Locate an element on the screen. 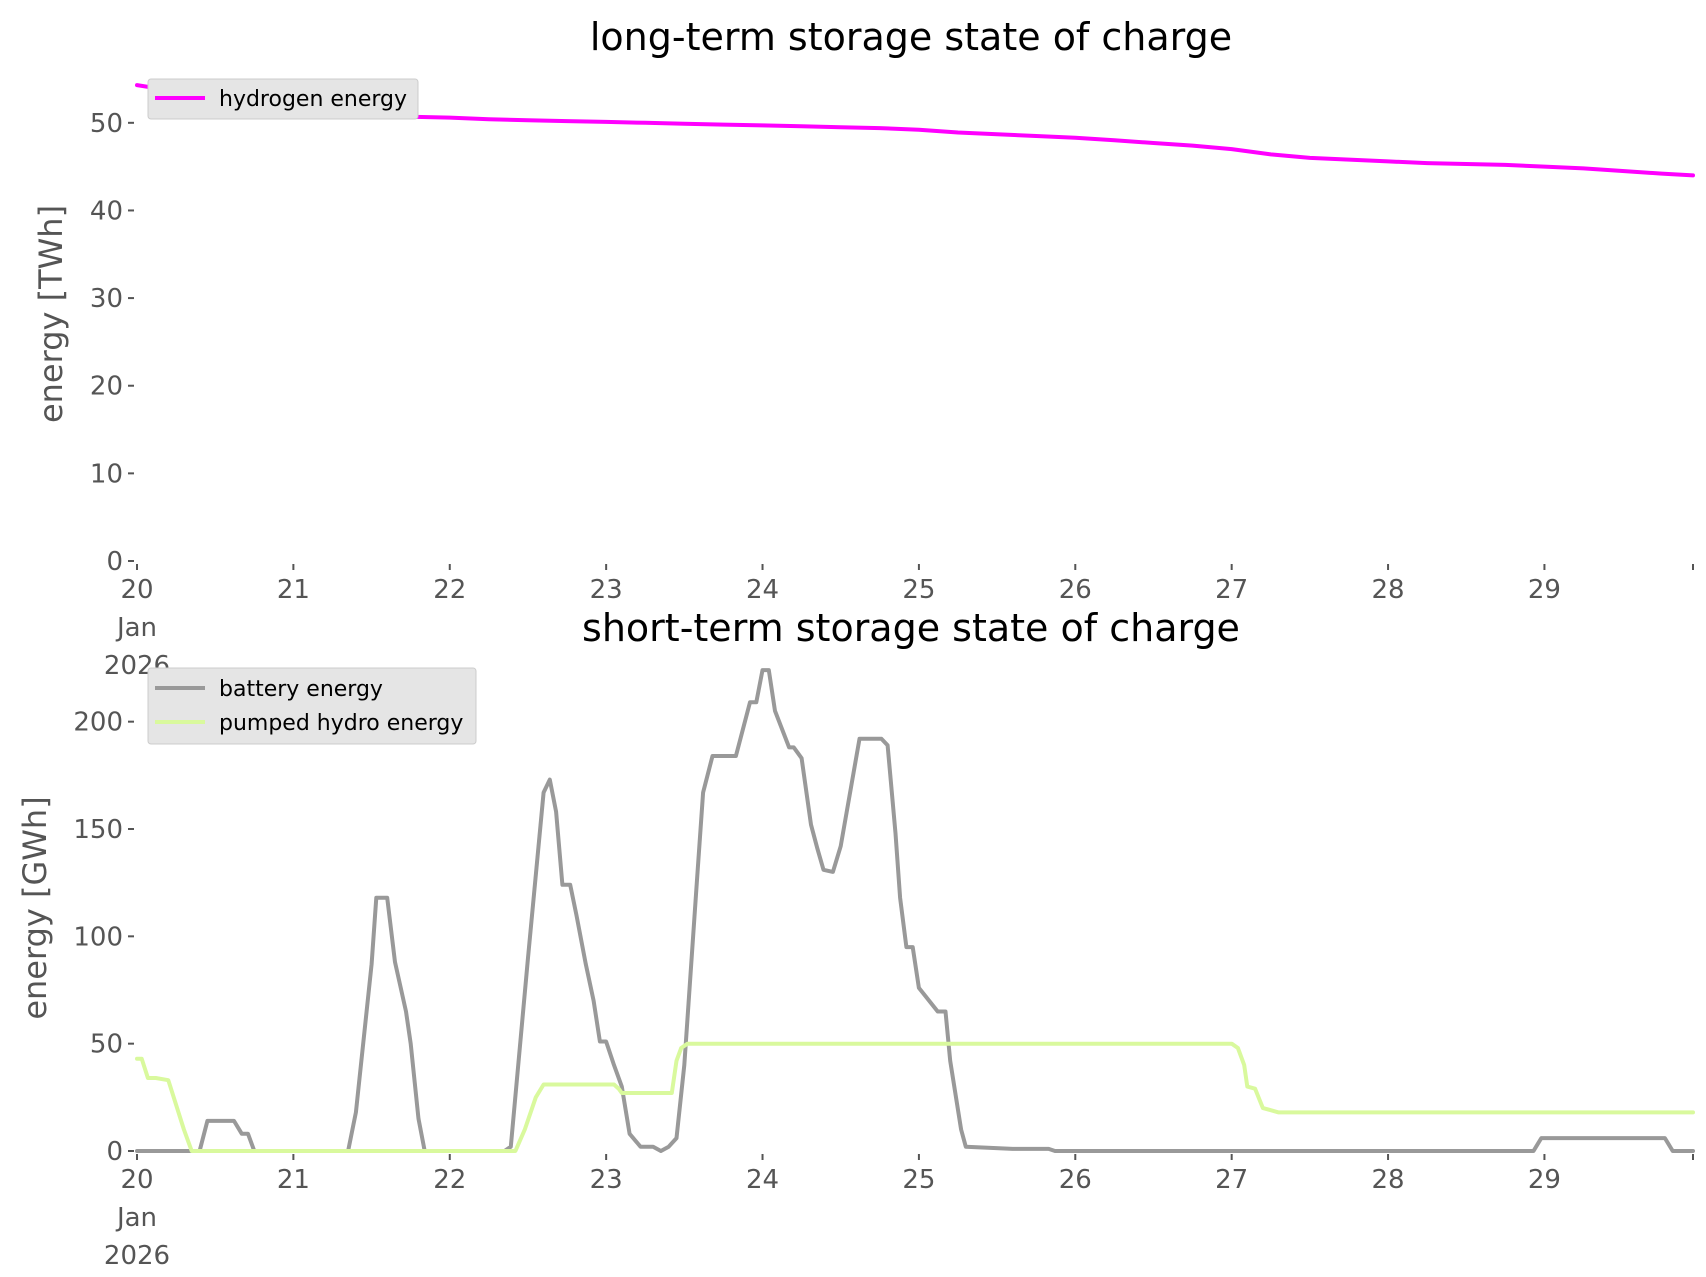  x-tick-label: 2026 is located at coordinates (137, 1256).